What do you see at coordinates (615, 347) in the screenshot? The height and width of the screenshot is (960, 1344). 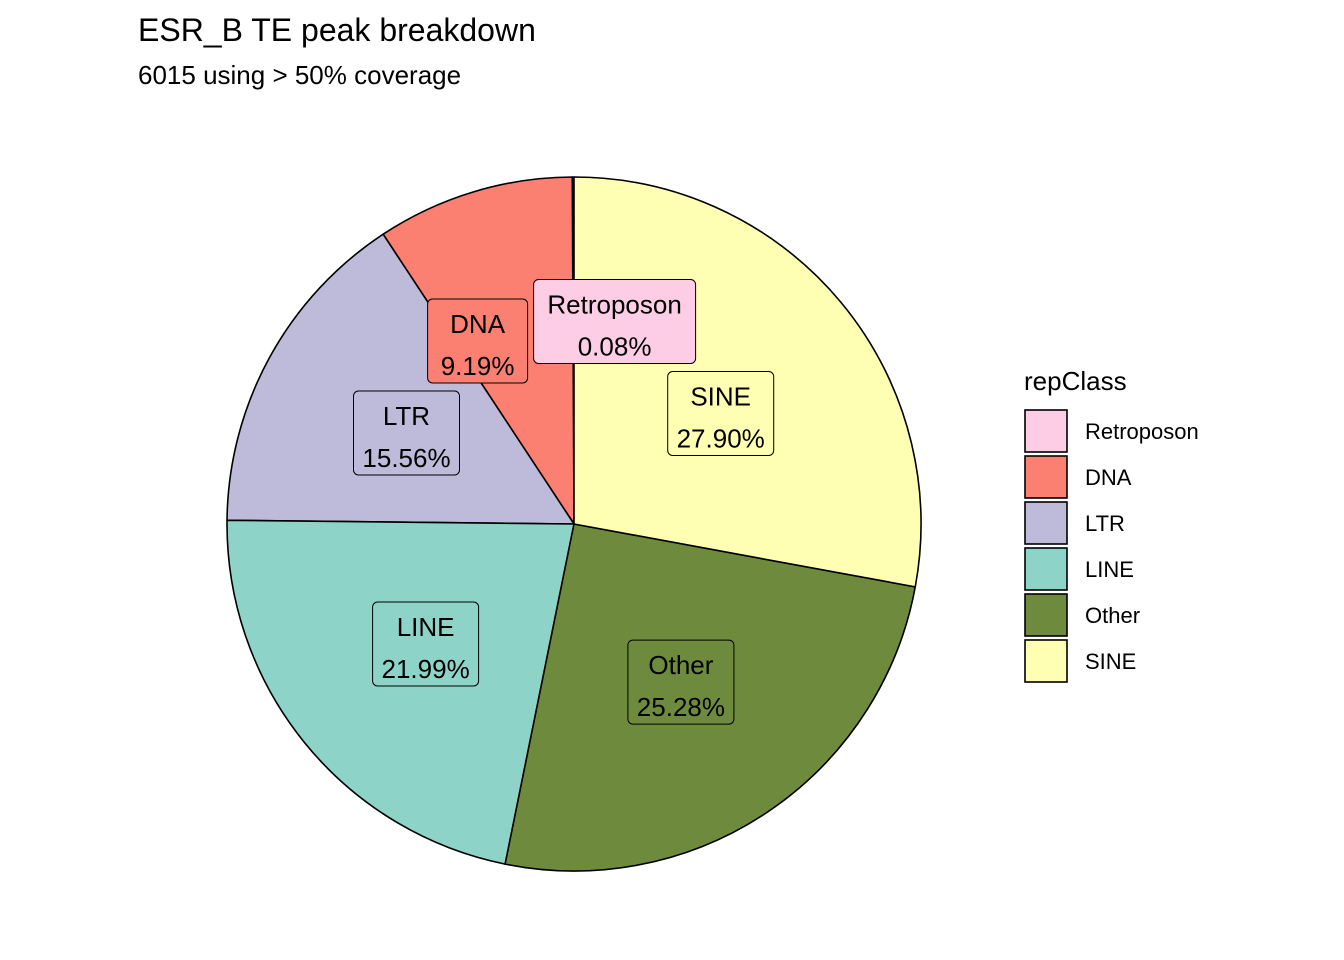 I see `pie-label-value-retroposon: 0.08%` at bounding box center [615, 347].